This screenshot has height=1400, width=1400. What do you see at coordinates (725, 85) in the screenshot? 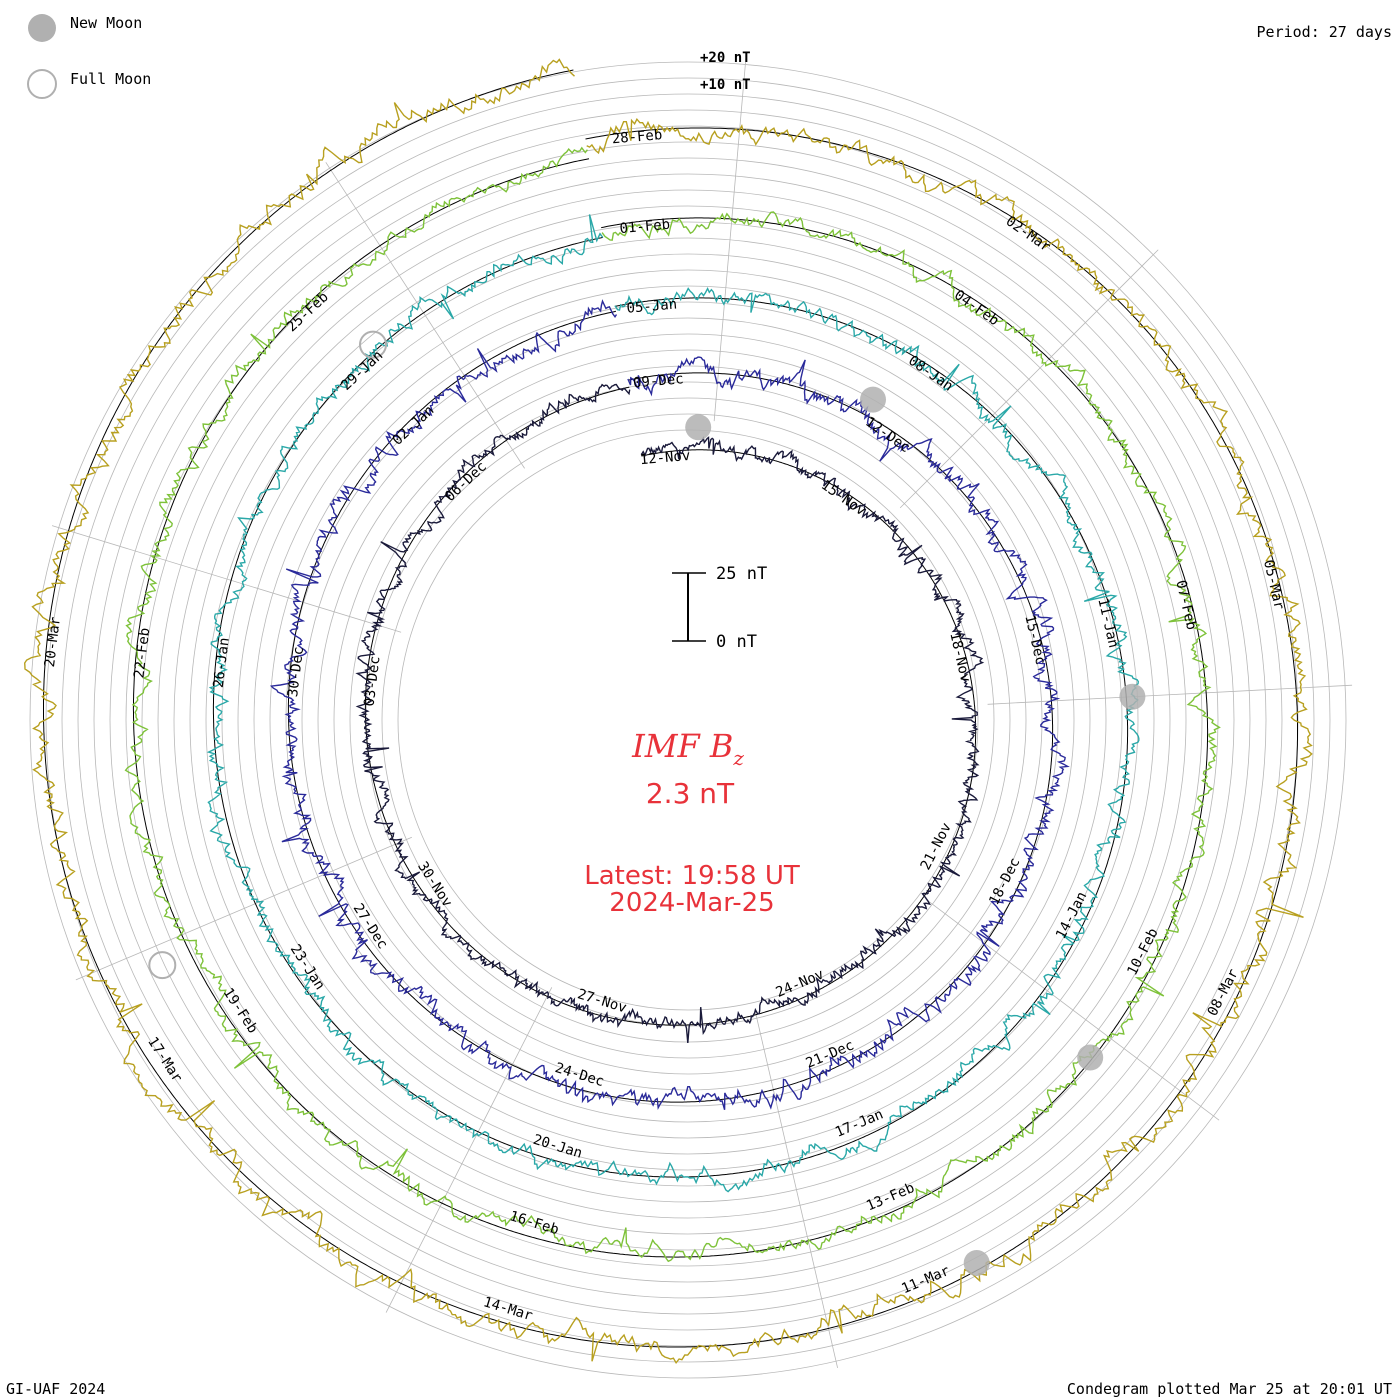
I see `plus10-label: +10 nT` at bounding box center [725, 85].